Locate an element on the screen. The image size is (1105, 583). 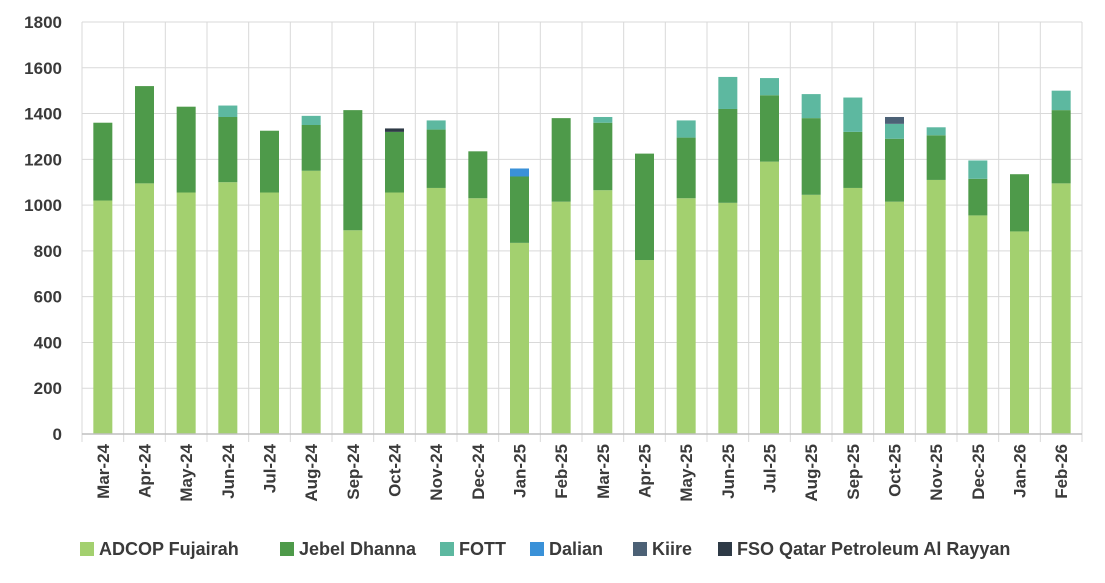
bar-segment-fso-qatar-petroleum-al-rayyan is located at coordinates (394, 130).